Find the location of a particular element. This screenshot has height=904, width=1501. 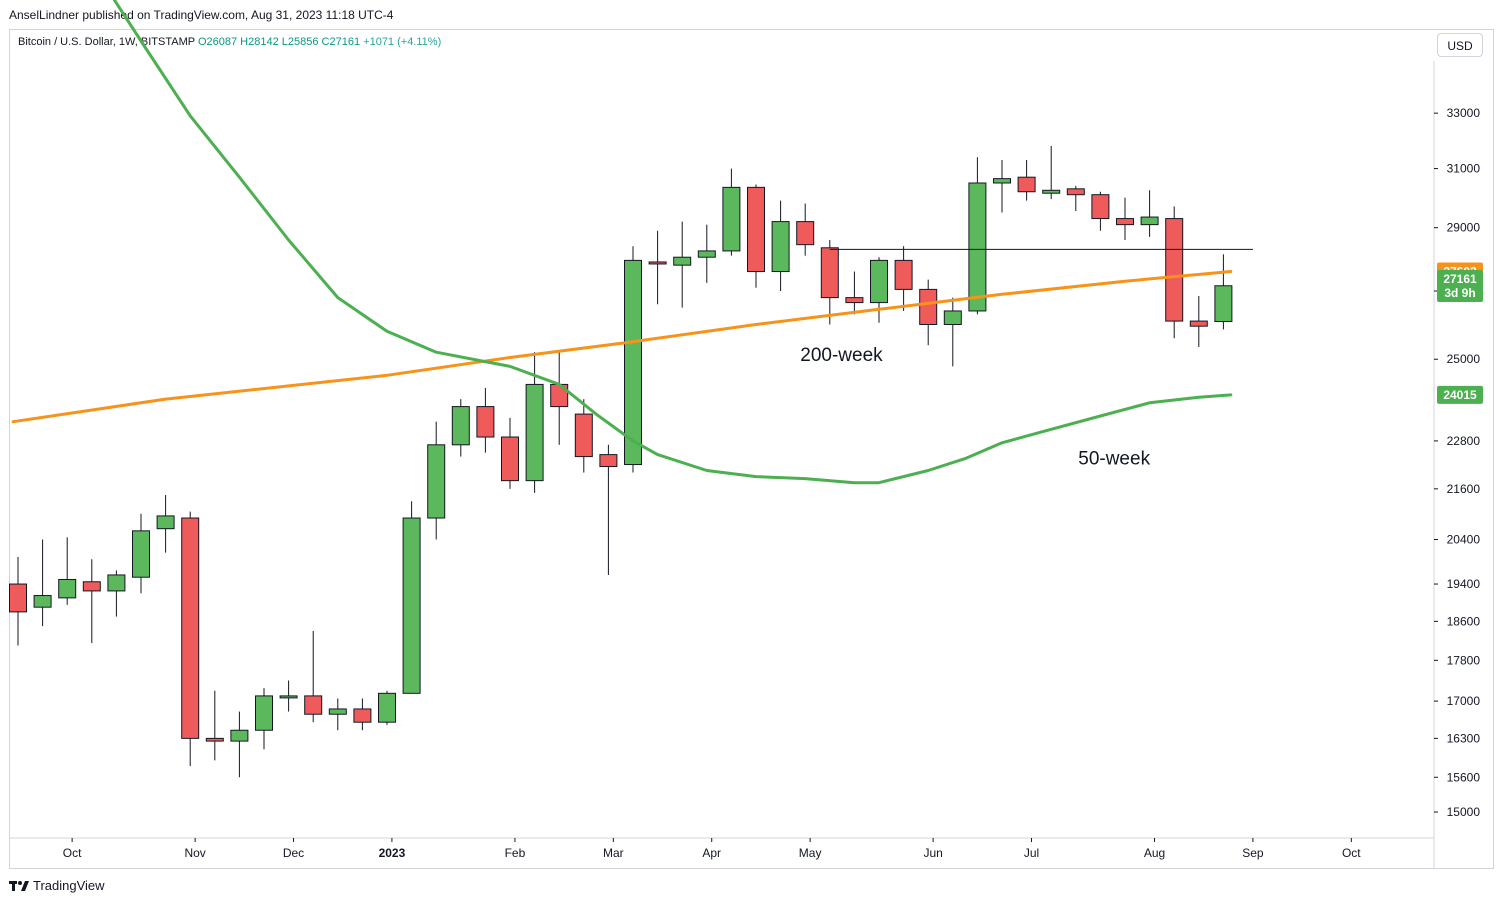

price-tick-label: 20400 is located at coordinates (1464, 539).